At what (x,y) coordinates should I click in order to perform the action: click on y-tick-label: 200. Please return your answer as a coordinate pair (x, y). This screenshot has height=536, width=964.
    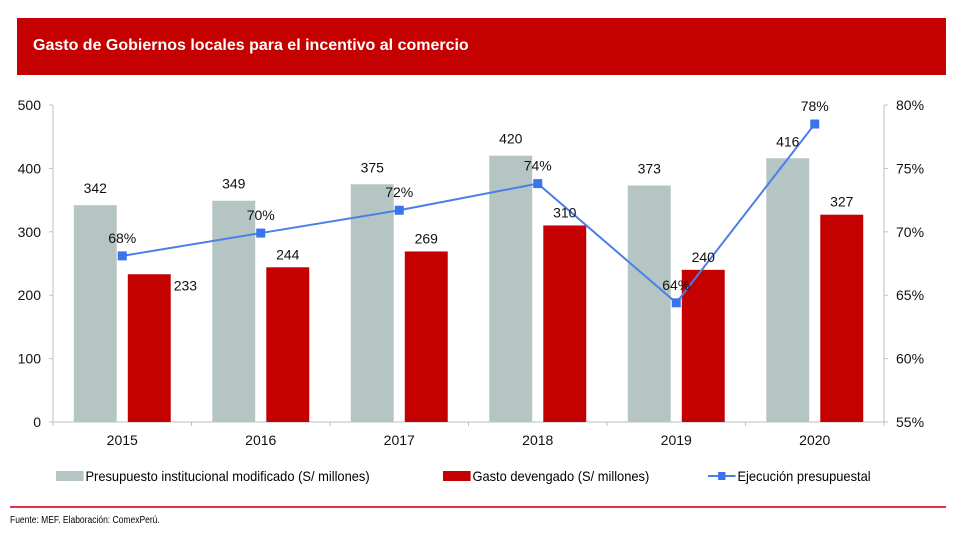
    Looking at the image, I should click on (30, 295).